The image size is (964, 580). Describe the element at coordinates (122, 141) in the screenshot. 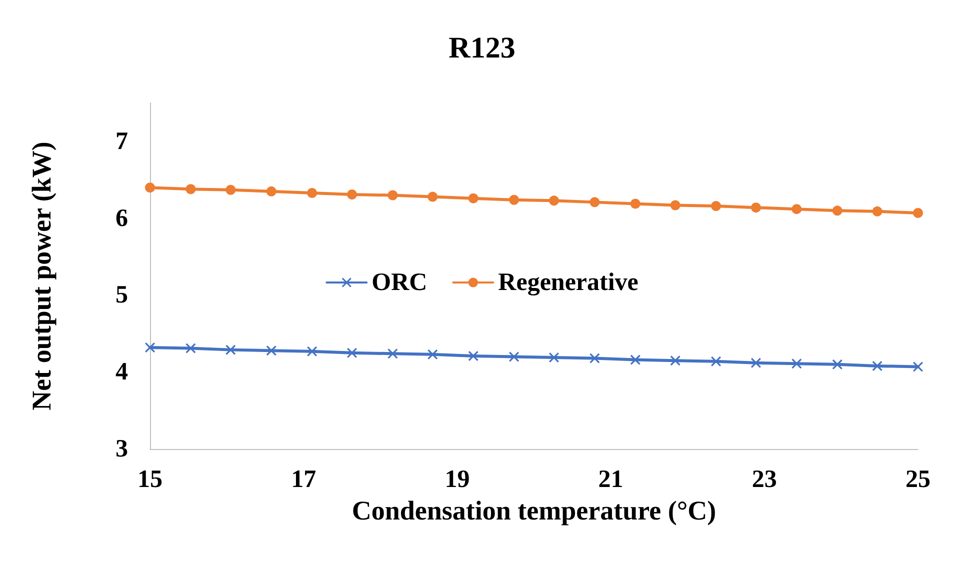

I see `y-tick-label: 7` at that location.